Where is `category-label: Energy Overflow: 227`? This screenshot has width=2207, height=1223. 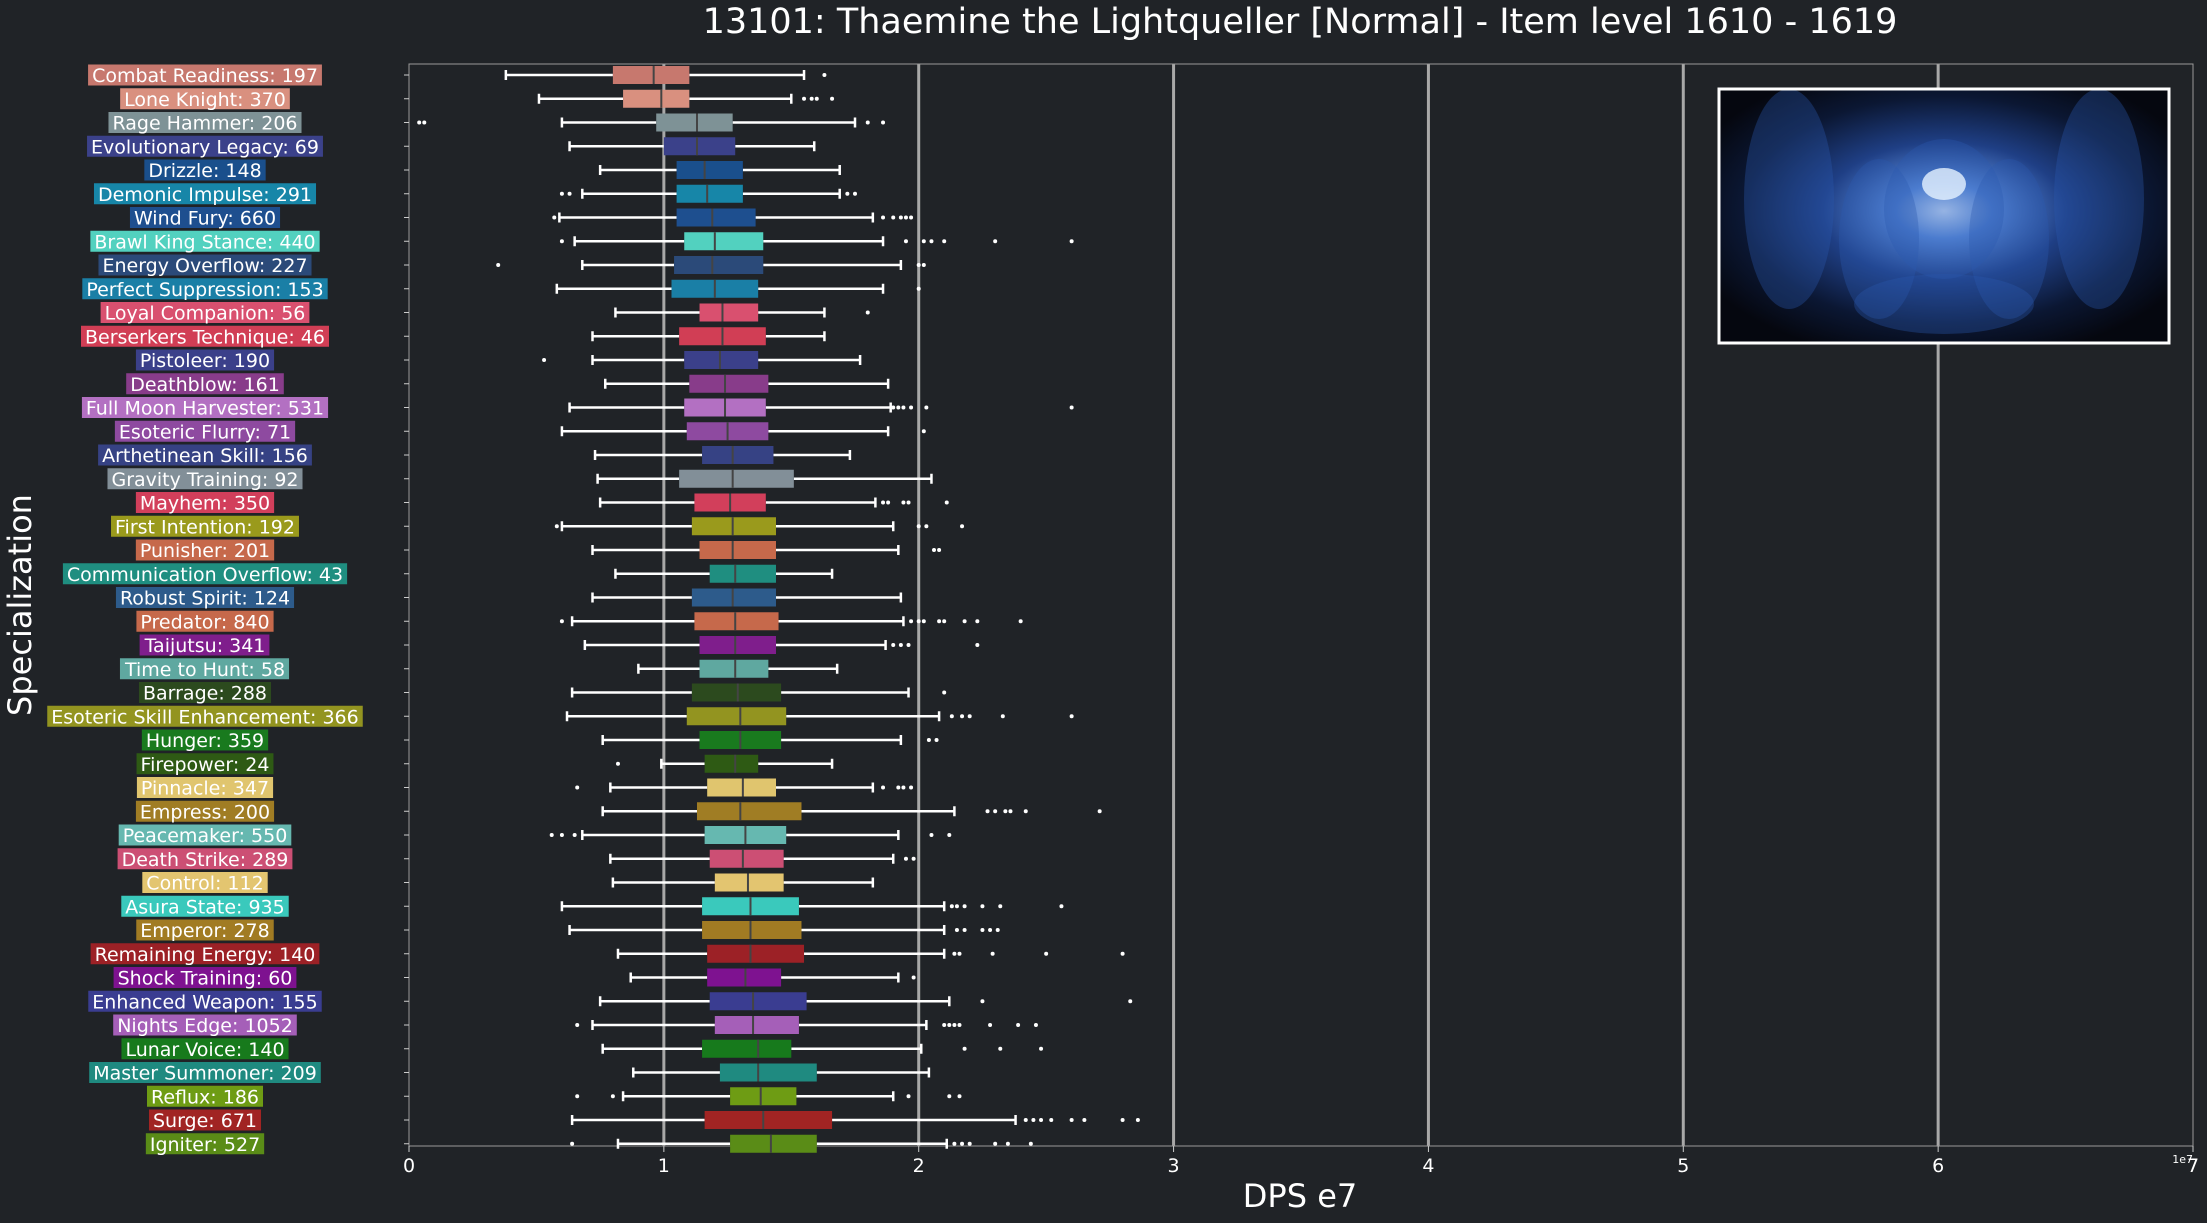 category-label: Energy Overflow: 227 is located at coordinates (204, 266).